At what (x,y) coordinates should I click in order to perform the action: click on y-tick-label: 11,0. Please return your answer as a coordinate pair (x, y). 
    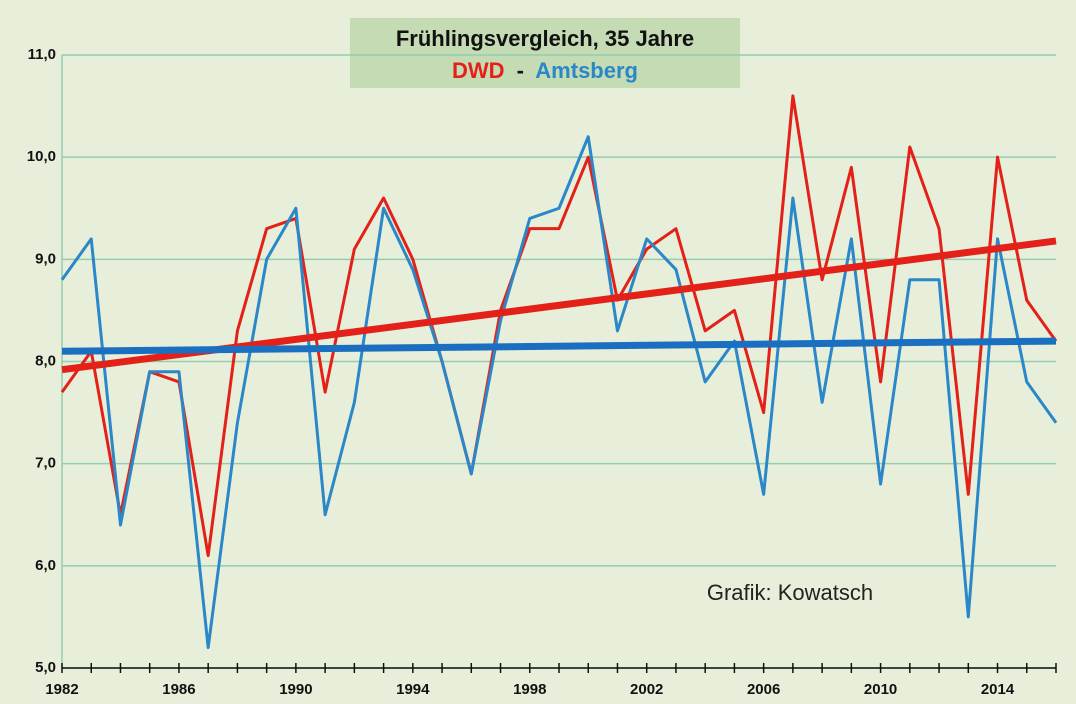
    Looking at the image, I should click on (42, 54).